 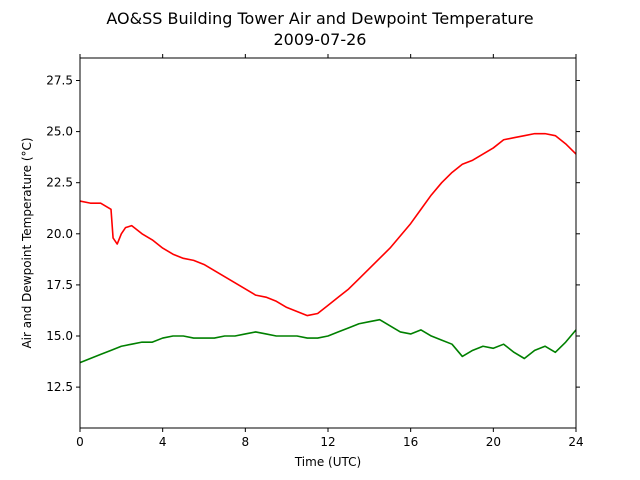 I want to click on x-tick-label: 4, so click(x=163, y=442).